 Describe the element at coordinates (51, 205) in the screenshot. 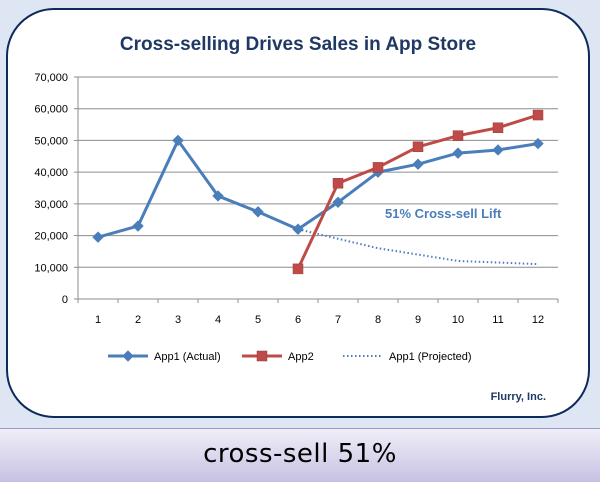

I see `y-tick-label: 30,000` at that location.